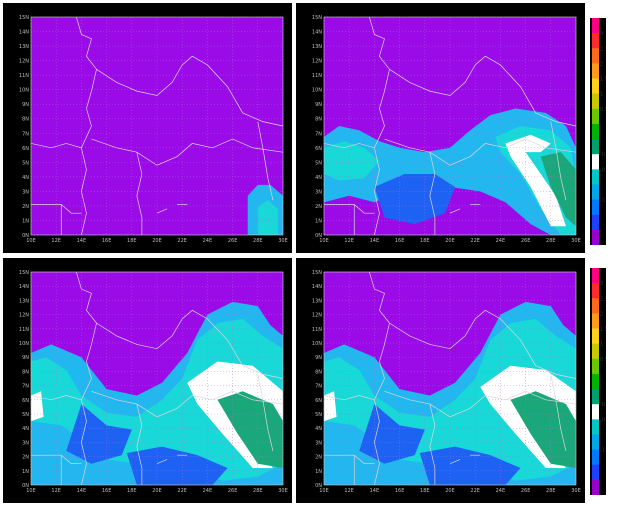 The image size is (634, 509). I want to click on colorbar-top: 3 2.5 2 1.5 1 0.5 -0.25 -0.75 -1.25, so click(598, 131).